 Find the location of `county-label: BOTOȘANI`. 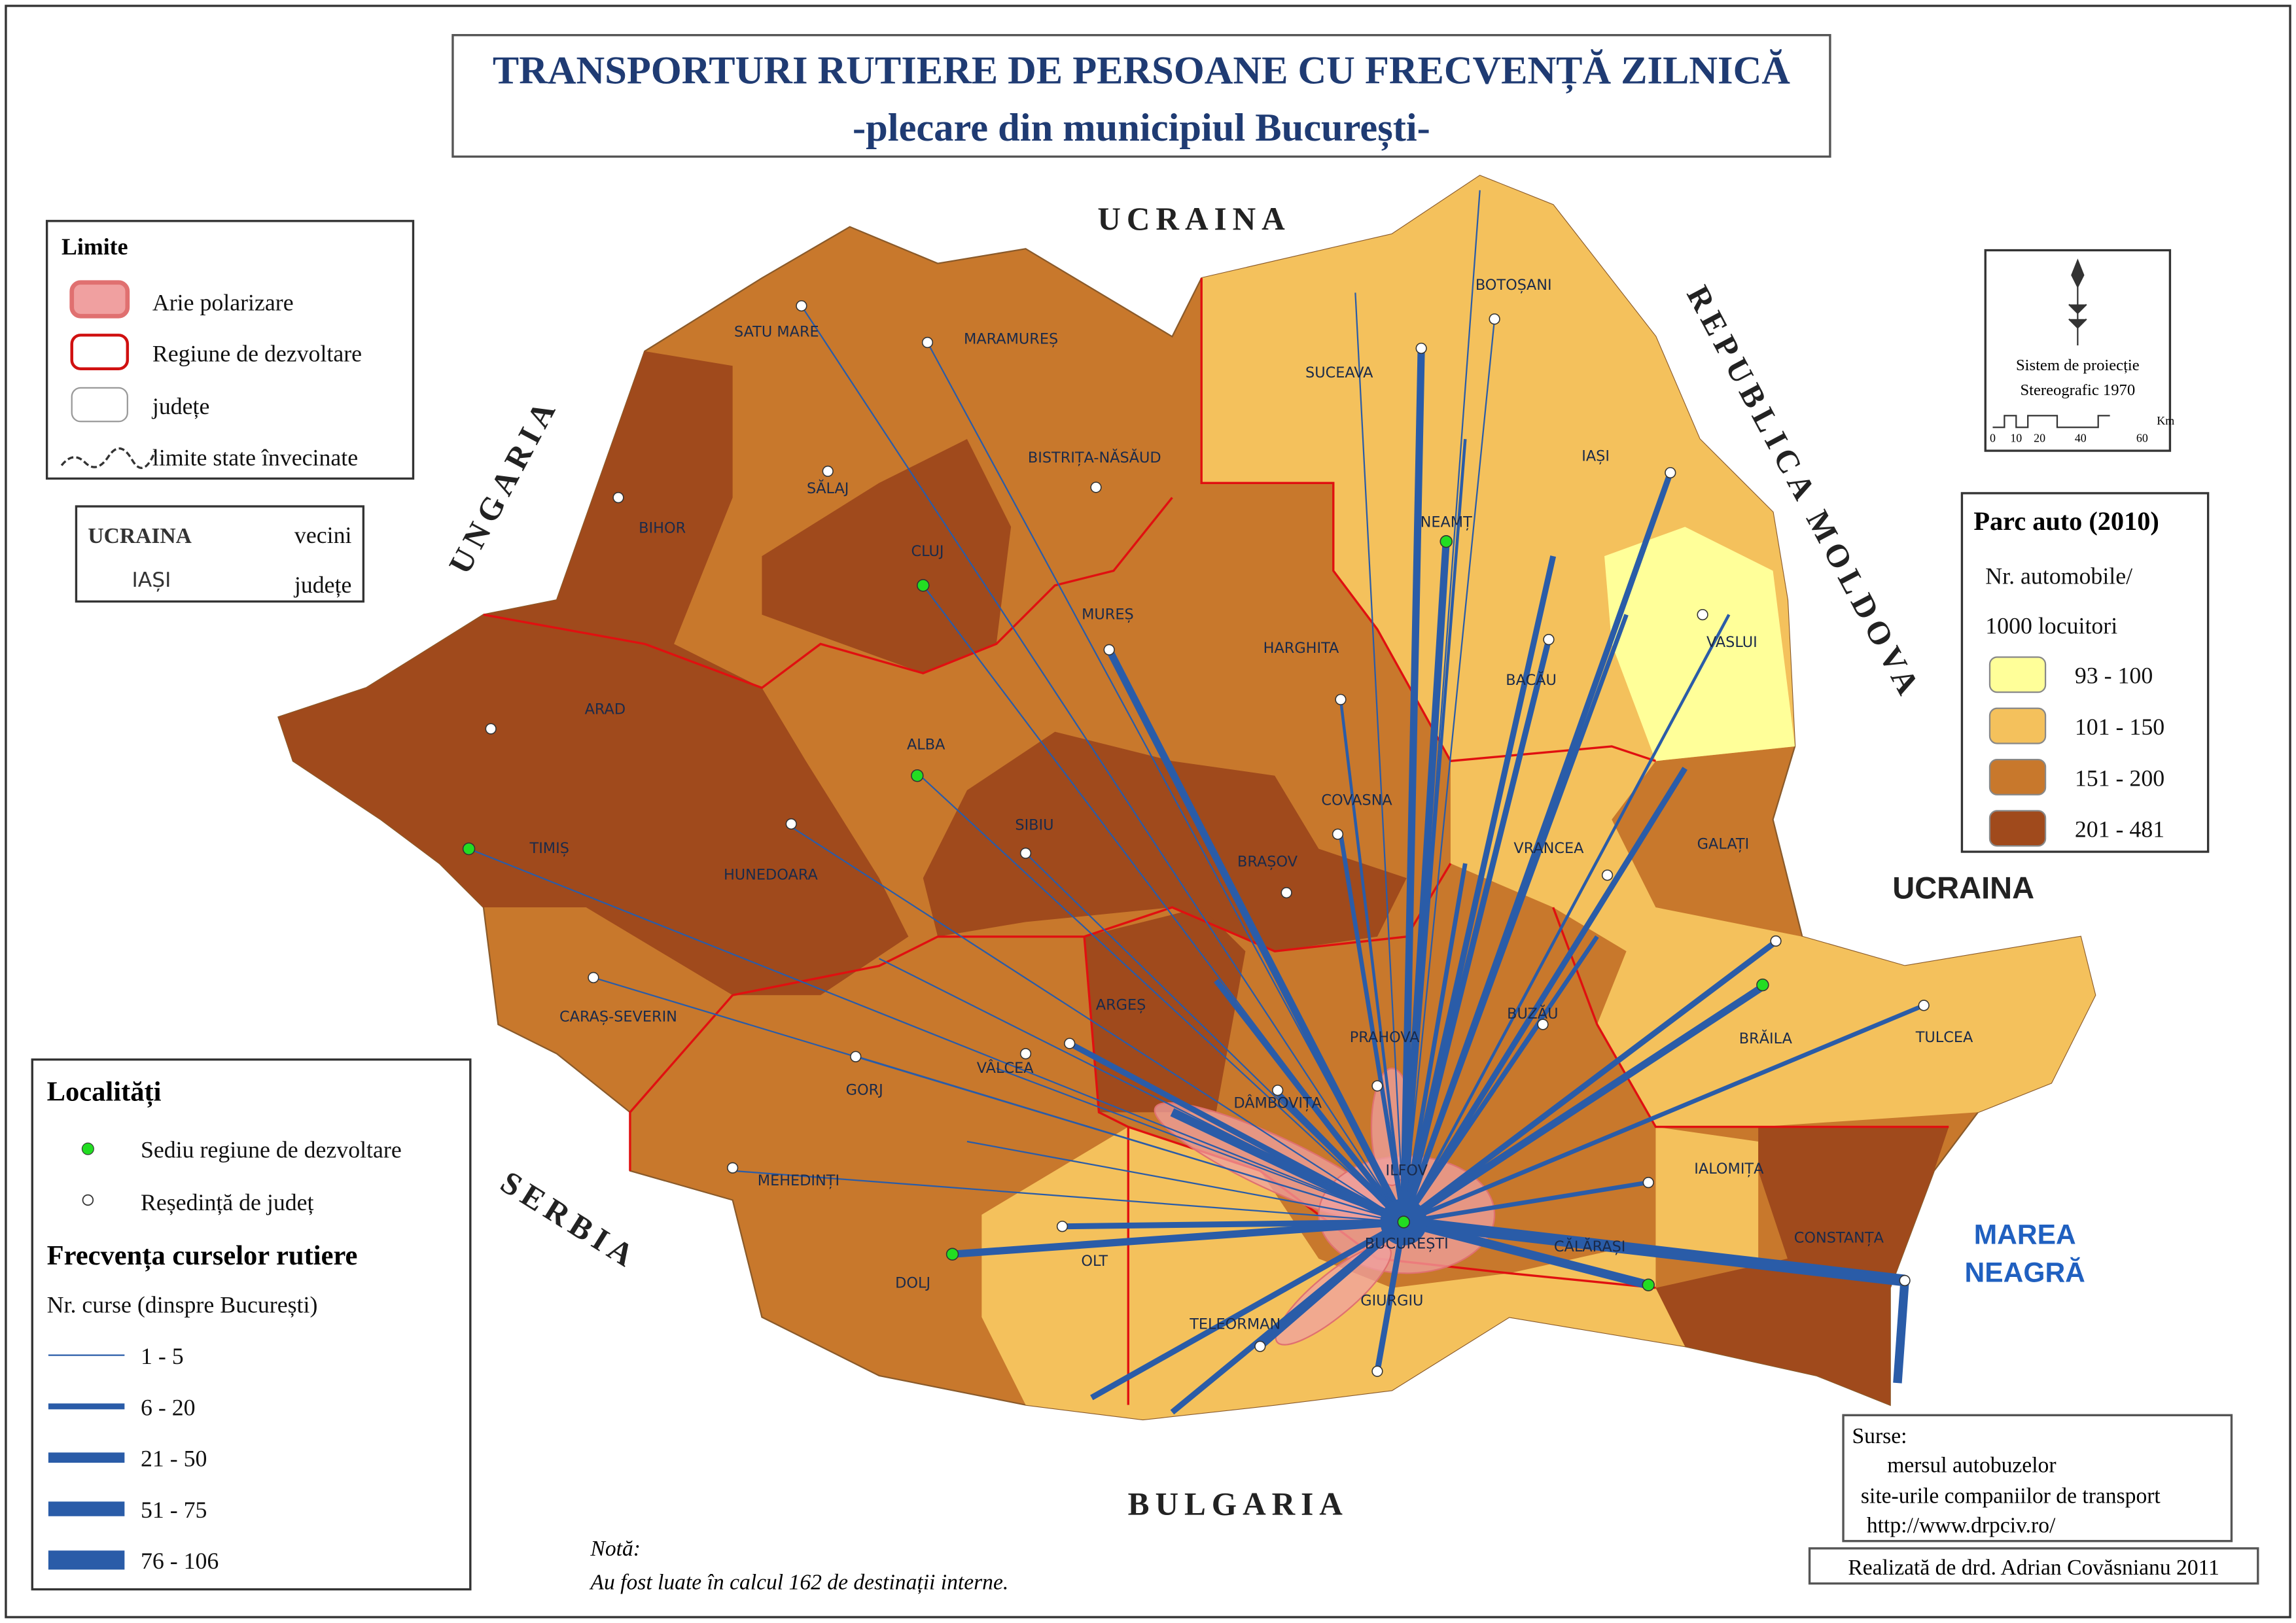

county-label: BOTOȘANI is located at coordinates (1513, 286).